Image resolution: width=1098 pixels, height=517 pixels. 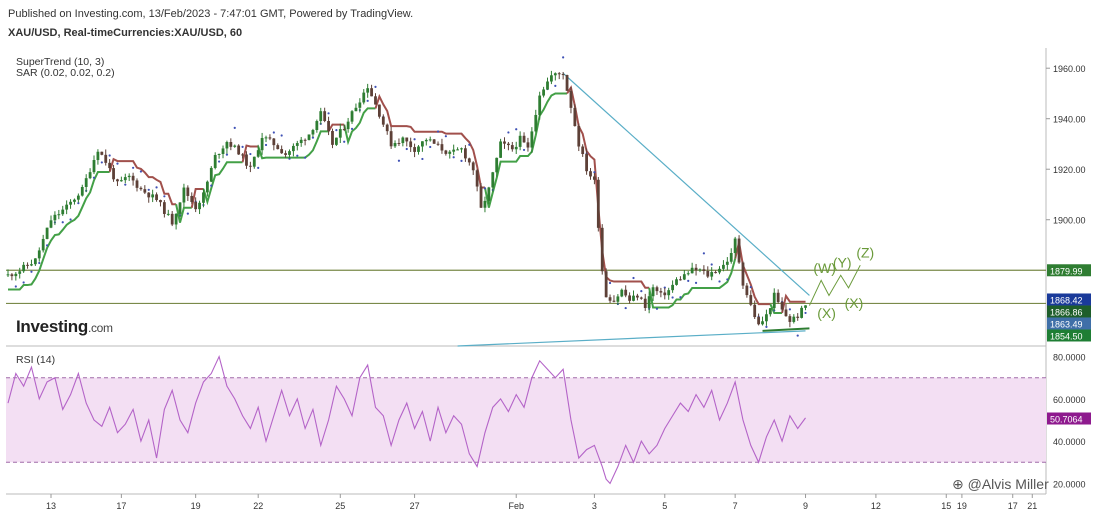 I want to click on rsi-legend: RSI (14), so click(x=36, y=360).